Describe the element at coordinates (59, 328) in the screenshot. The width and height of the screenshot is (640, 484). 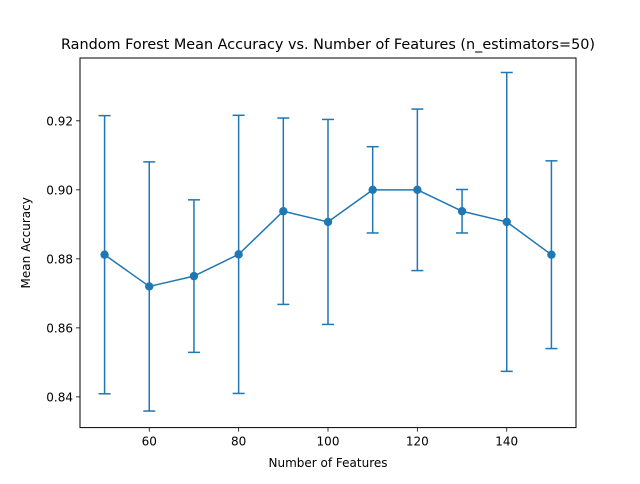
I see `y-tick-label: 0.86` at that location.